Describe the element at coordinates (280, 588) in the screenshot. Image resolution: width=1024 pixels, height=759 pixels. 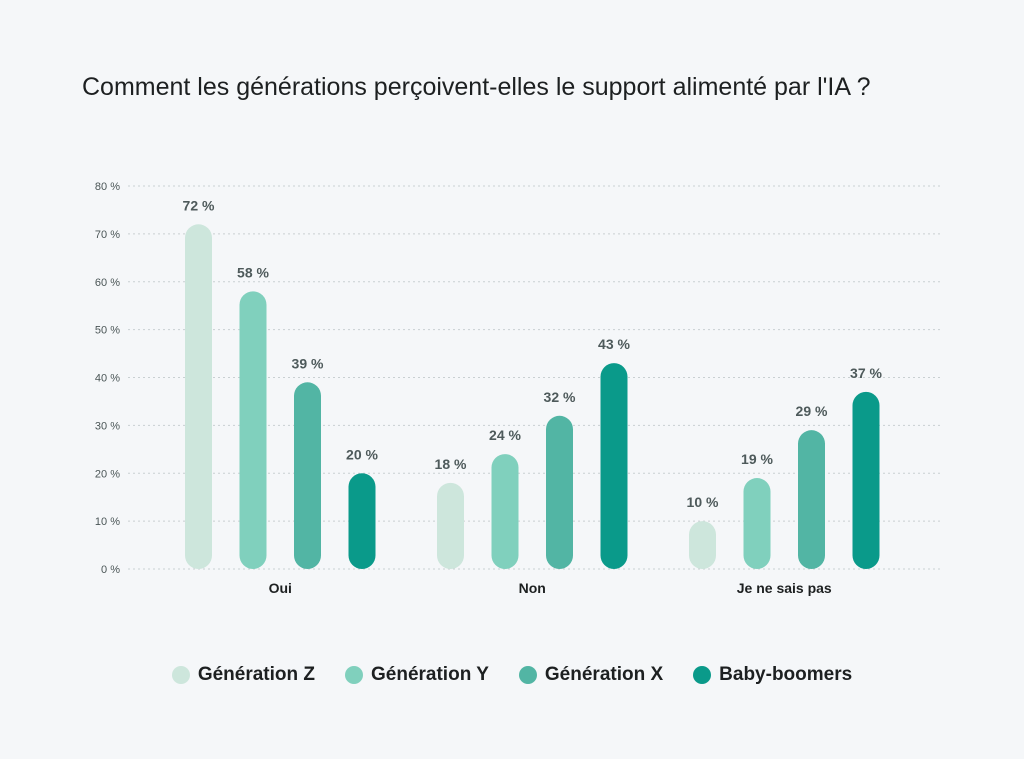
I see `x-category-label: Oui` at that location.